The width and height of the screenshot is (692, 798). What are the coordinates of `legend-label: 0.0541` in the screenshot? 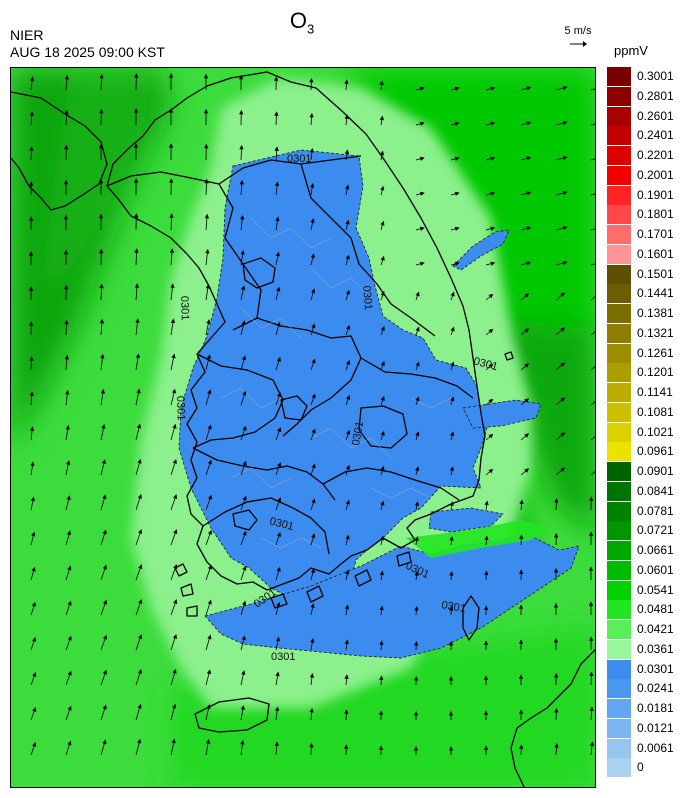 It's located at (655, 589).